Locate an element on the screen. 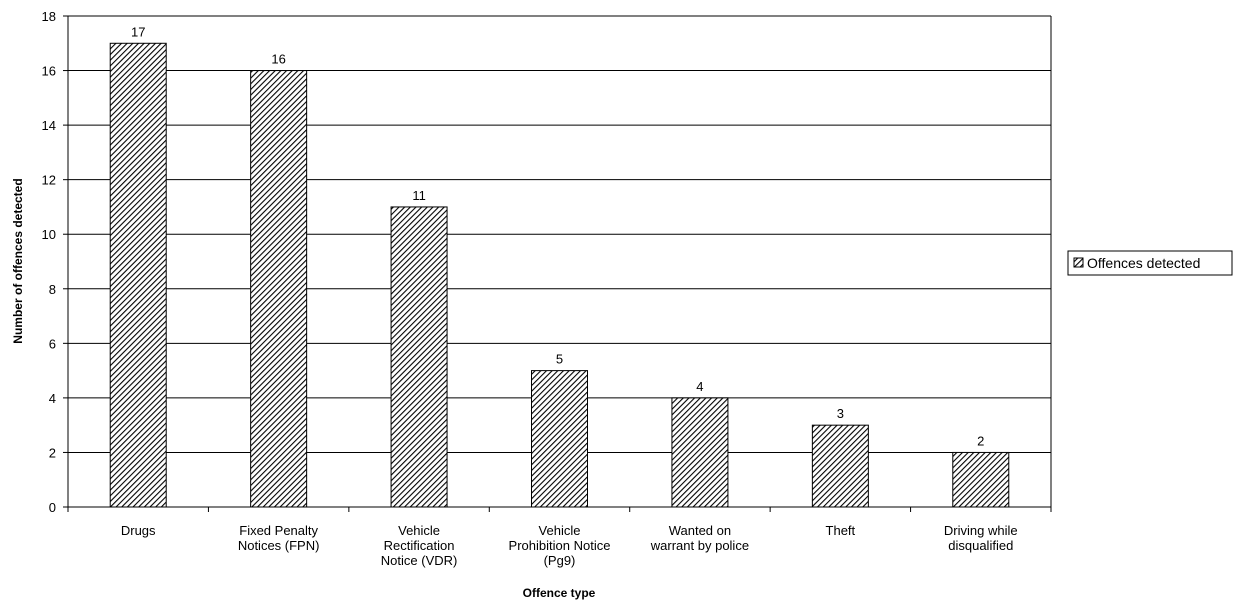  y-tick-label: 8 is located at coordinates (52, 289).